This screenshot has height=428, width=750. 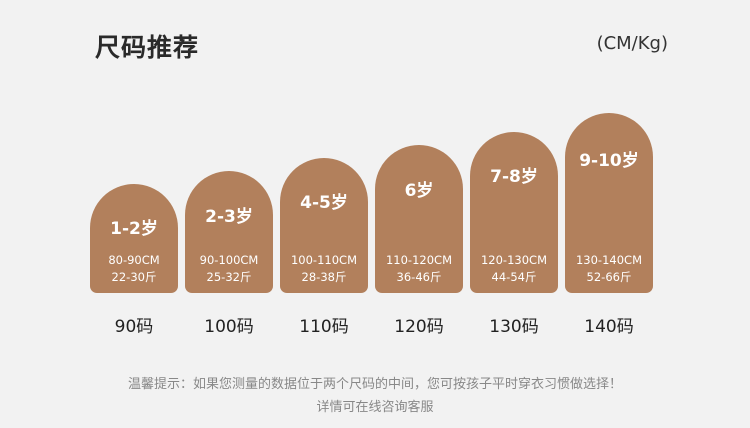 What do you see at coordinates (608, 260) in the screenshot?
I see `height-range: 130-140CM` at bounding box center [608, 260].